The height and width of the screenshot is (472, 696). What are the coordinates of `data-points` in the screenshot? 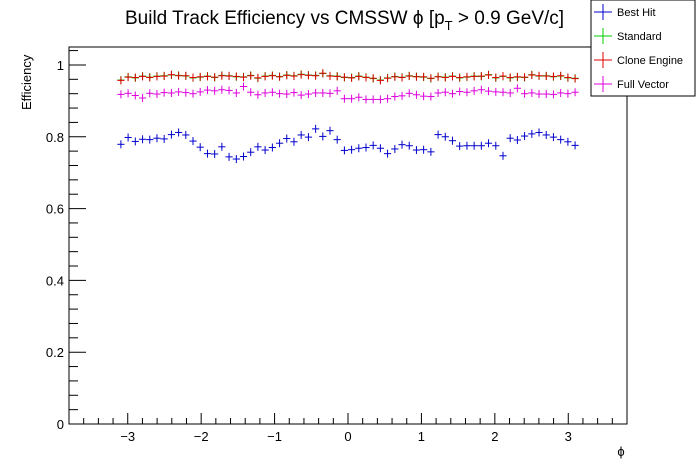 It's located at (348, 116).